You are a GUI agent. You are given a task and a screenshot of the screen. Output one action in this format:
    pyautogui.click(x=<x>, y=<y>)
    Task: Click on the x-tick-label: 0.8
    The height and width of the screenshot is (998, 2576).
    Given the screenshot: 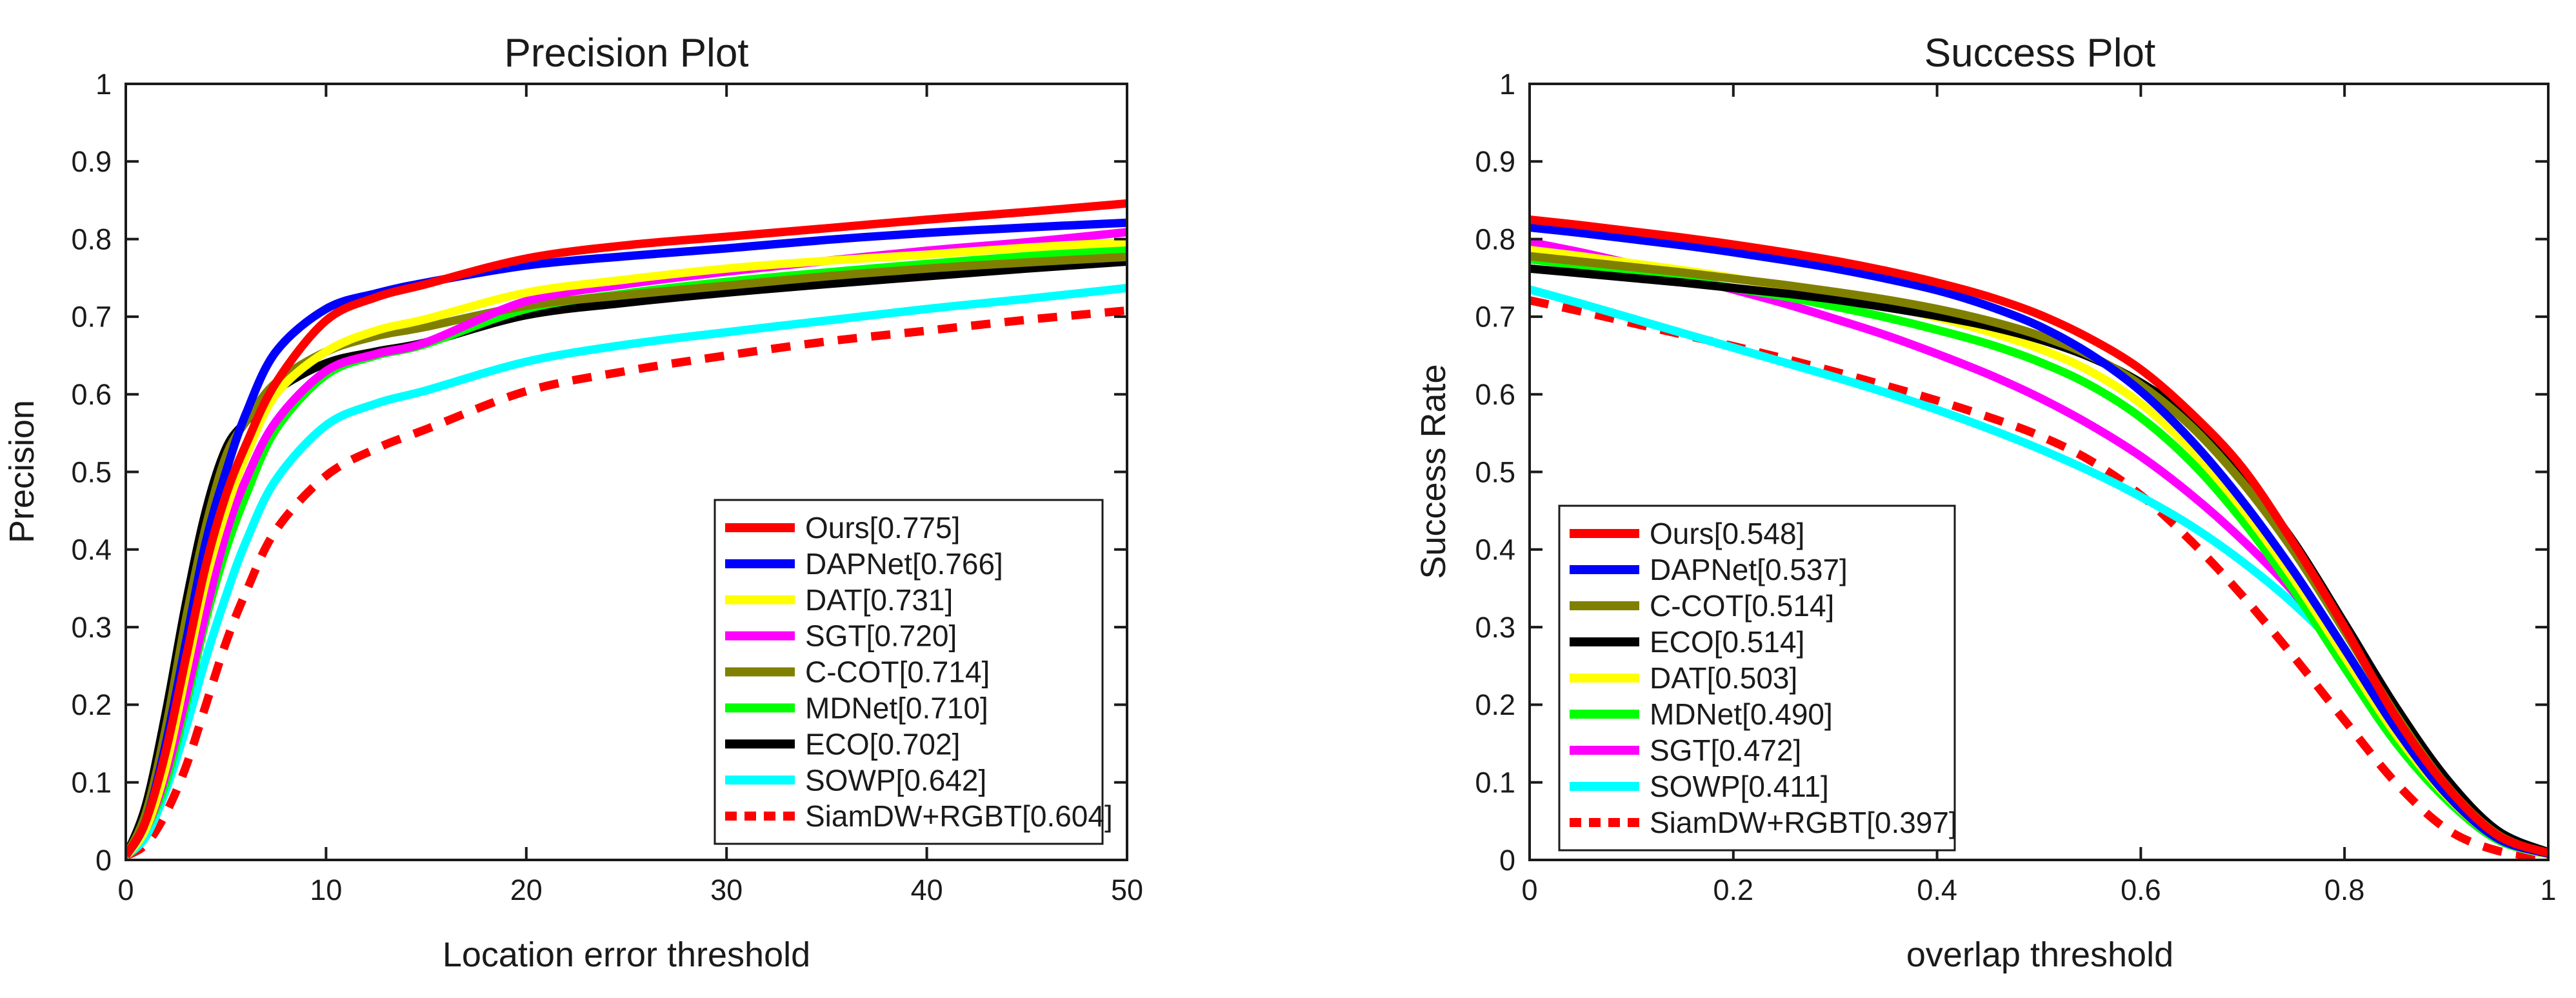 What is the action you would take?
    pyautogui.click(x=2344, y=889)
    